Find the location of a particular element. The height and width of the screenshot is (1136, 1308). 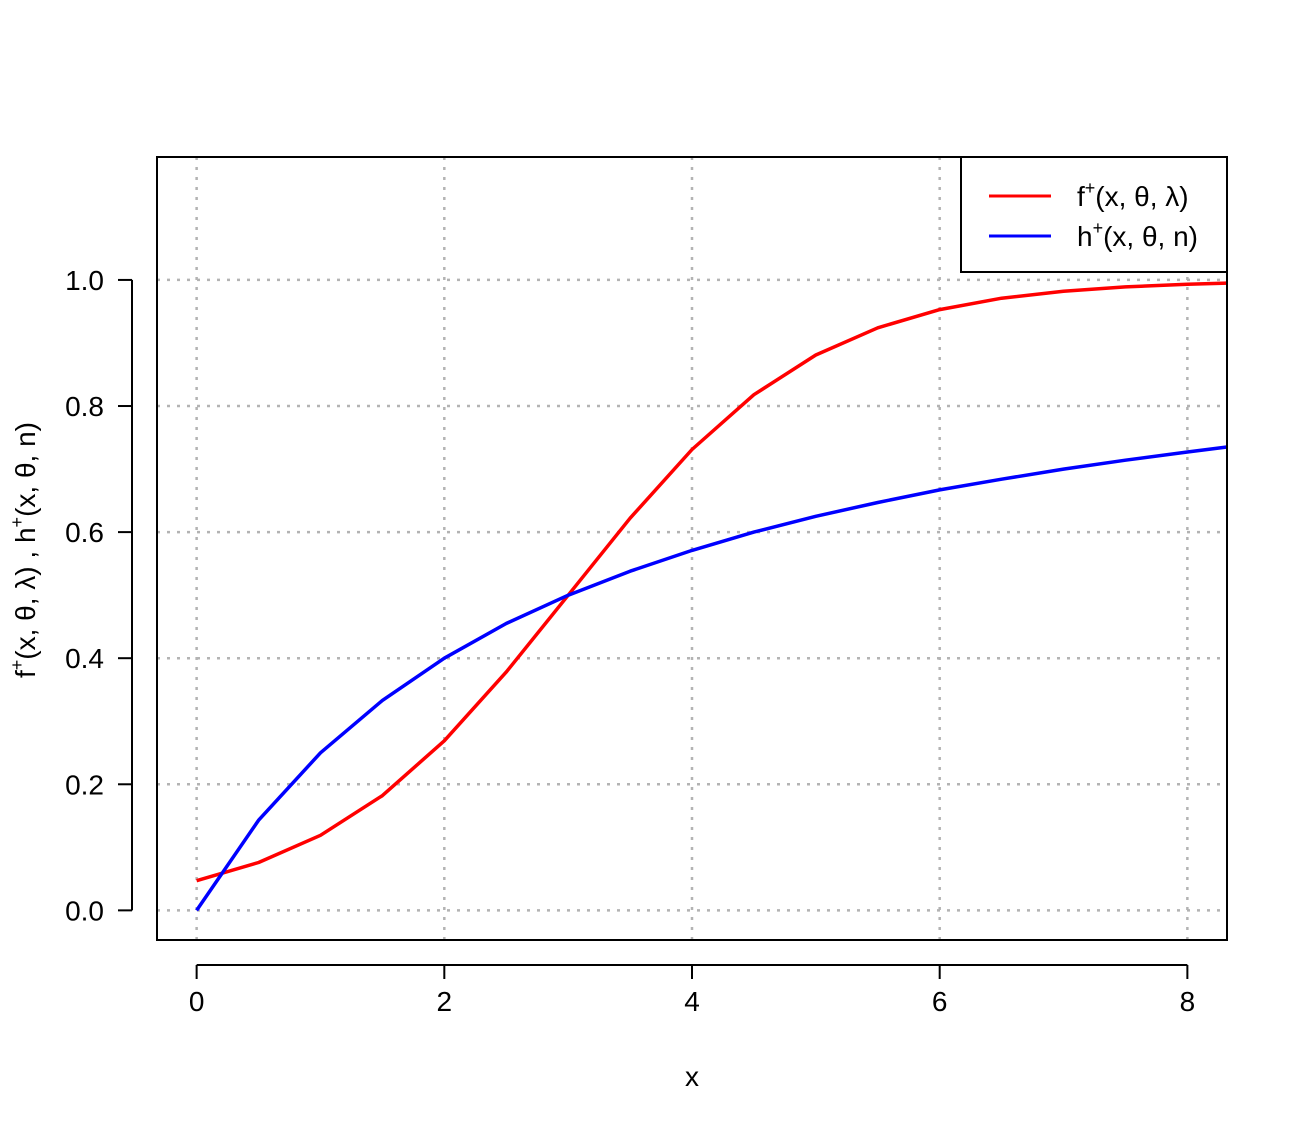

y-tick-label-2: 0.4 is located at coordinates (84, 658).